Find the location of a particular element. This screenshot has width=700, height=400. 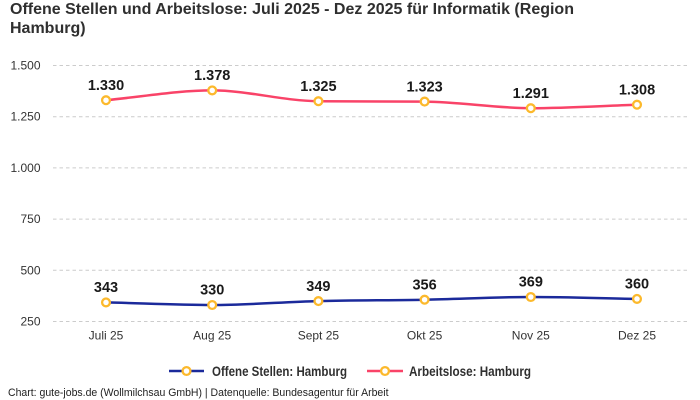

svg-text: 330 is located at coordinates (212, 291).